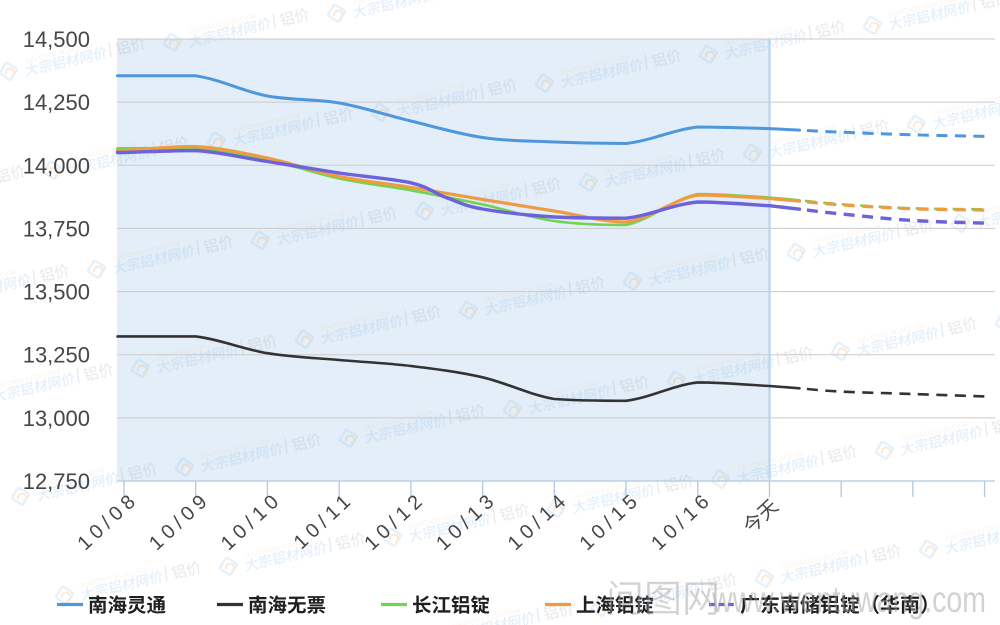 The height and width of the screenshot is (625, 1000). What do you see at coordinates (56, 418) in the screenshot?
I see `svg-text: 13,000` at bounding box center [56, 418].